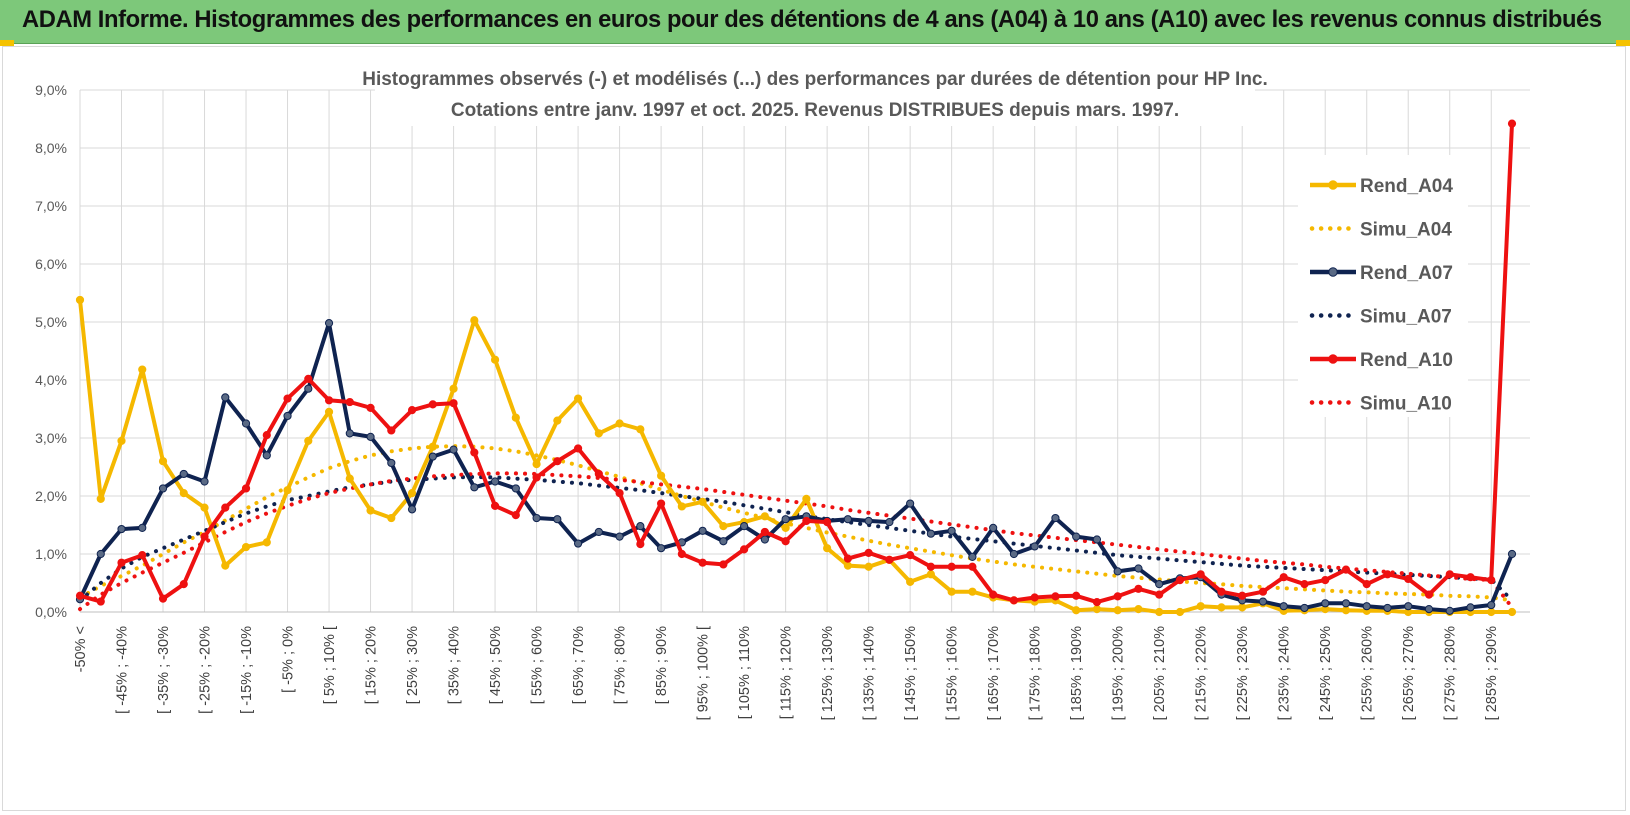 The width and height of the screenshot is (1630, 815). I want to click on x-tick-label: [ 25% ; 30%, so click(413, 665).